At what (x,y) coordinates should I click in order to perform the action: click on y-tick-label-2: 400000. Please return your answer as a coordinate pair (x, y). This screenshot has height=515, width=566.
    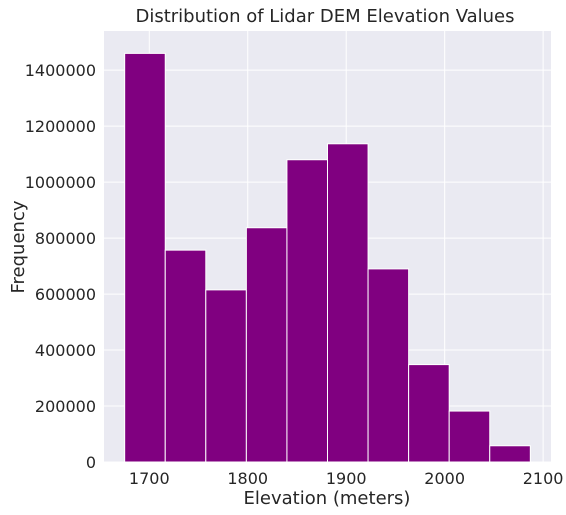
    Looking at the image, I should click on (65, 350).